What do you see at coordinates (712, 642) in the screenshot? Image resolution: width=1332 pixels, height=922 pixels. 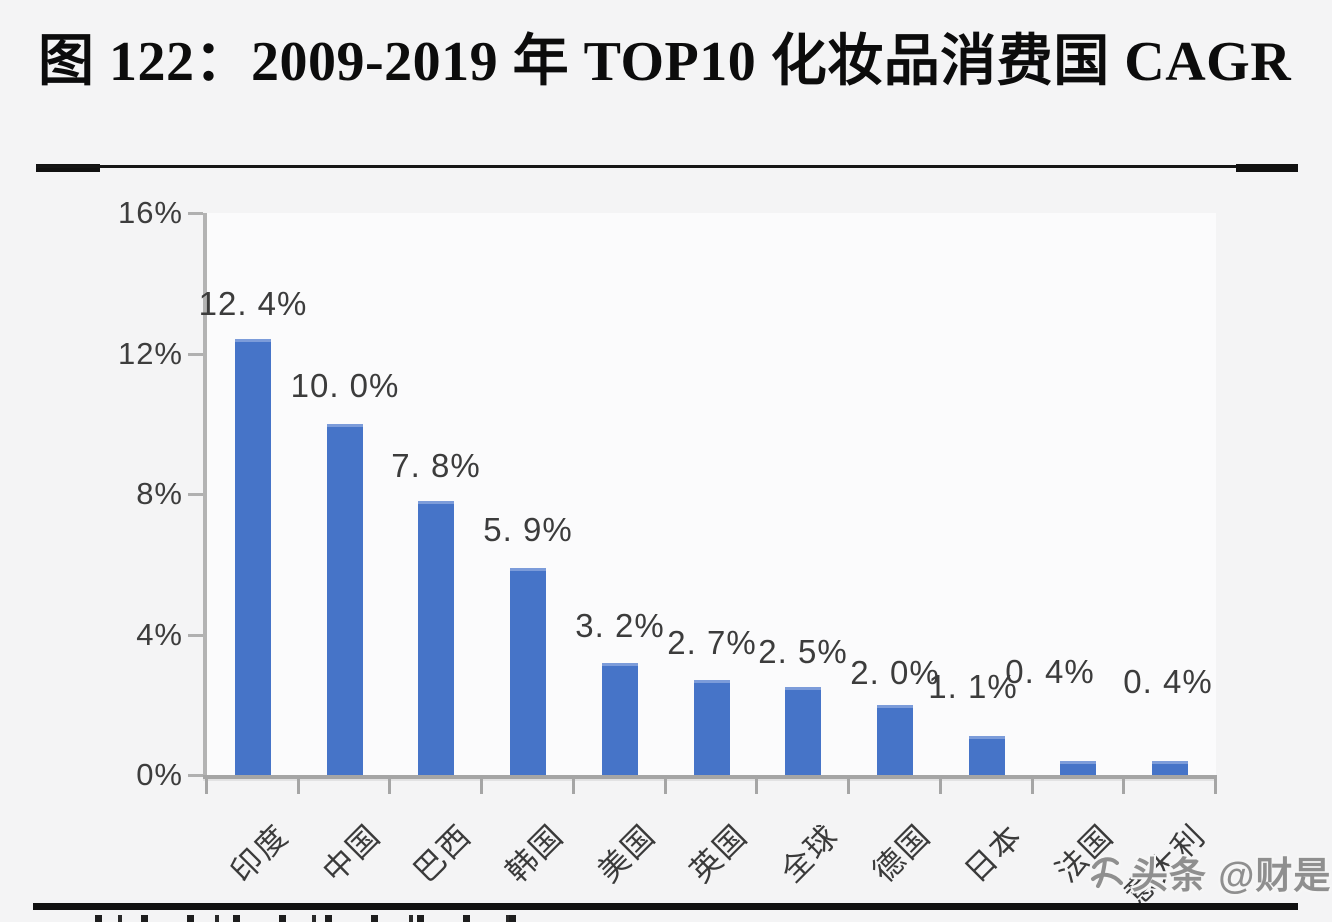 I see `bar-value-label: 2. 7%` at bounding box center [712, 642].